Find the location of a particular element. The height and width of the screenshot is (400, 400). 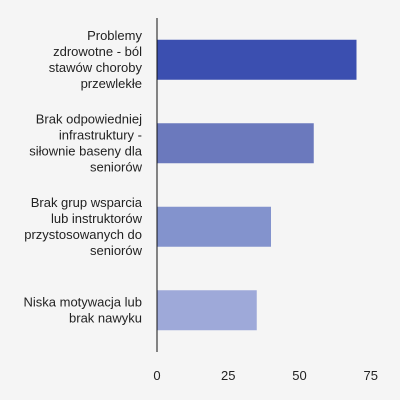

x-tick-label: 0 is located at coordinates (156, 375).